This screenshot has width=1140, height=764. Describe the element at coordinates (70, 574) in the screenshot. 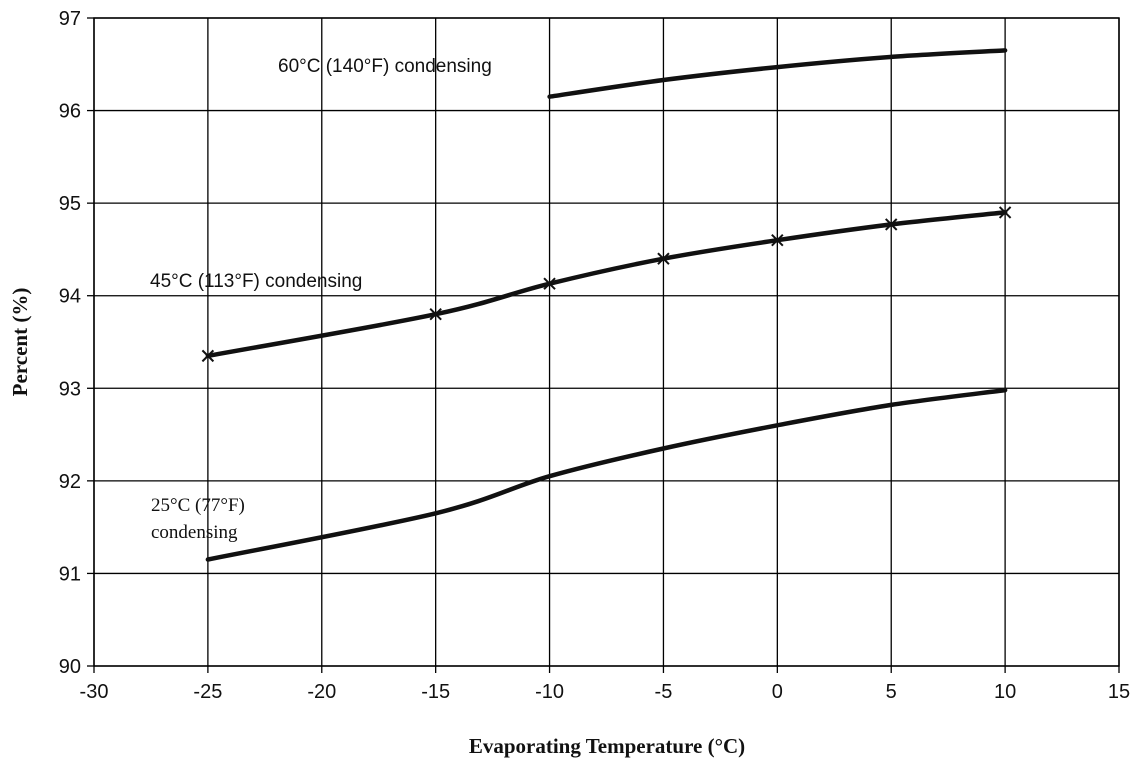

I see `y-tick-label: 91` at that location.